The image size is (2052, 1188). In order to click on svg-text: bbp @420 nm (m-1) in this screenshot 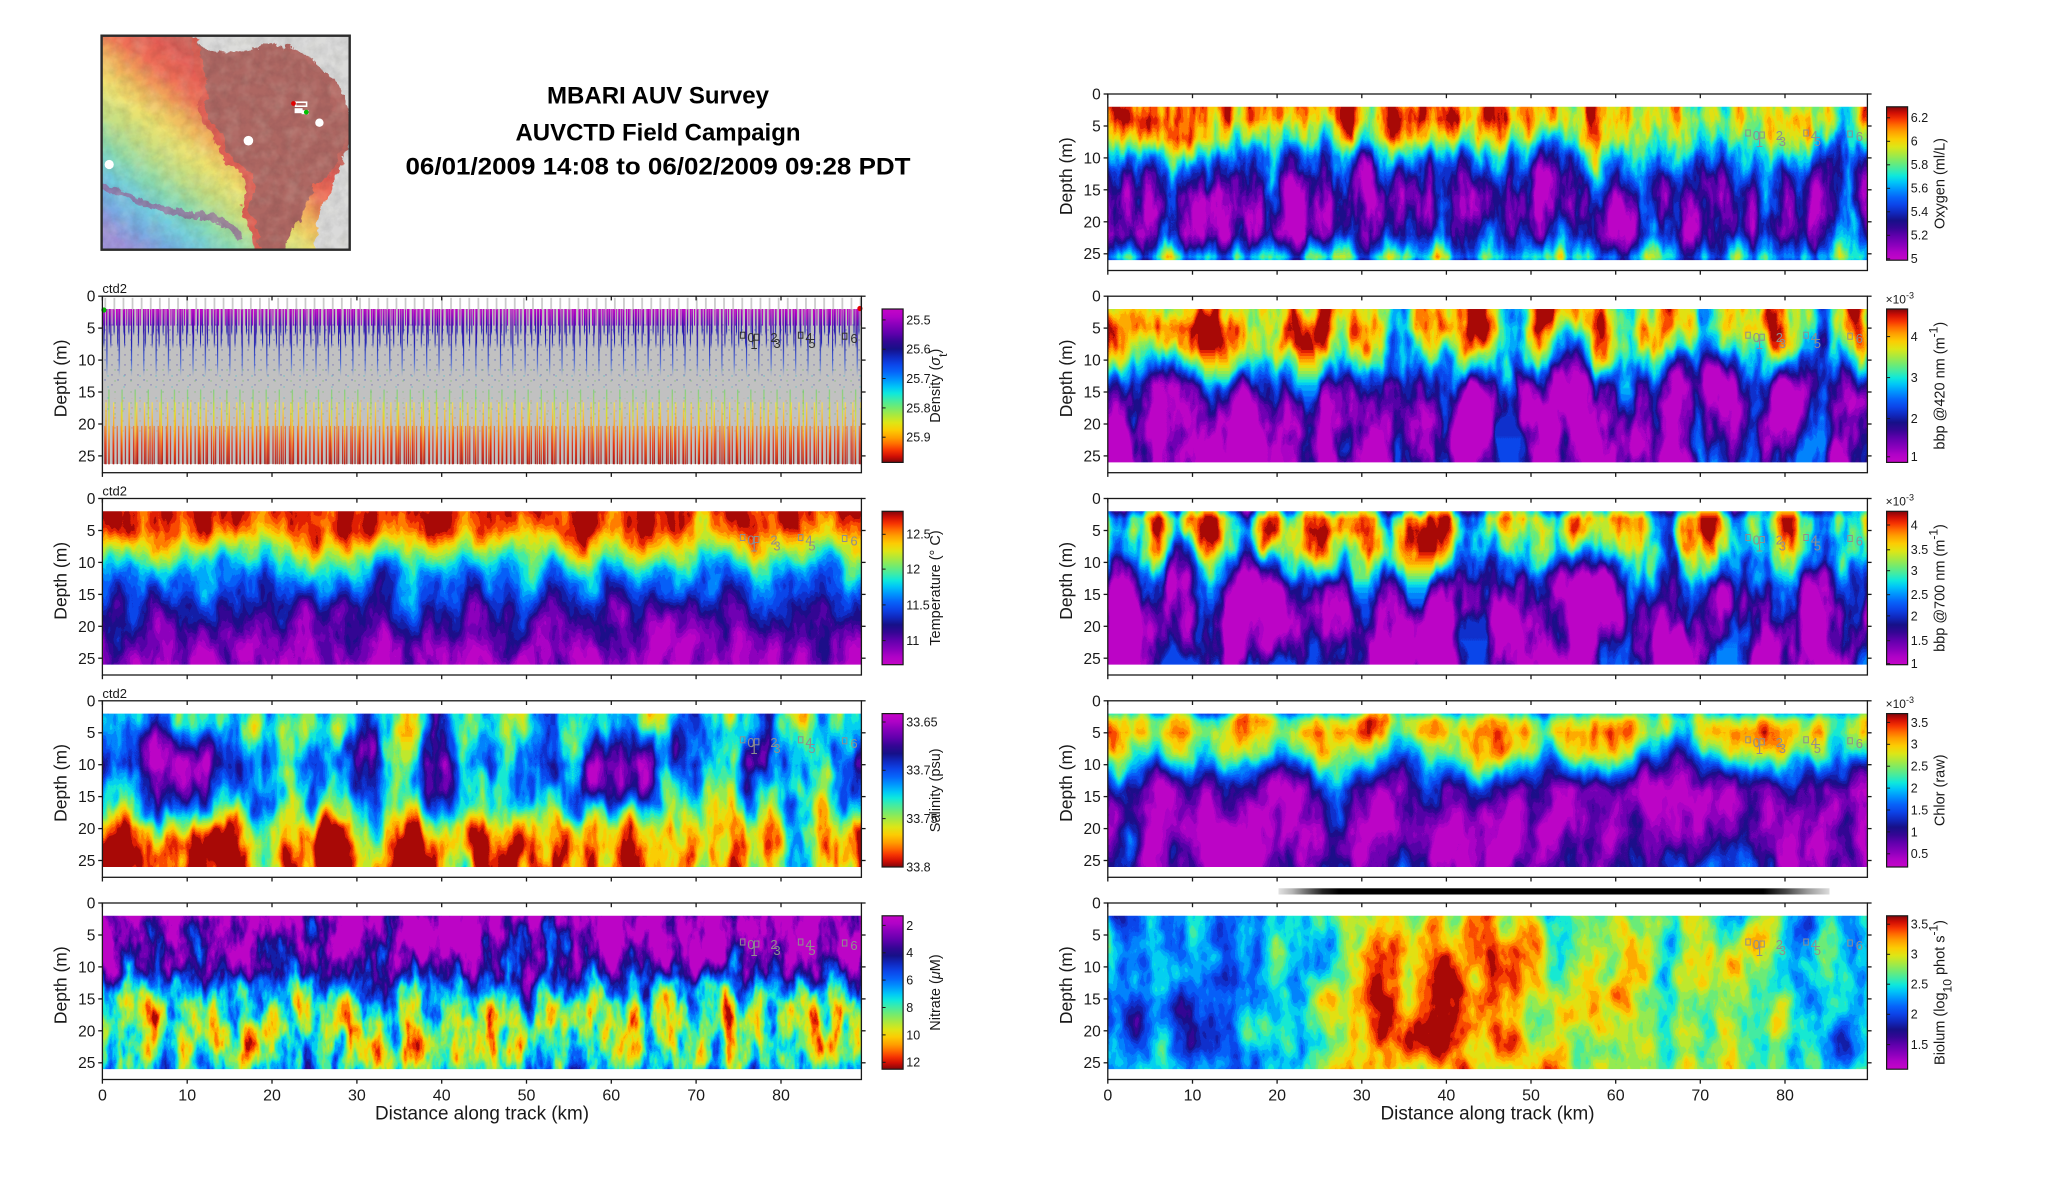, I will do `click(1938, 386)`.